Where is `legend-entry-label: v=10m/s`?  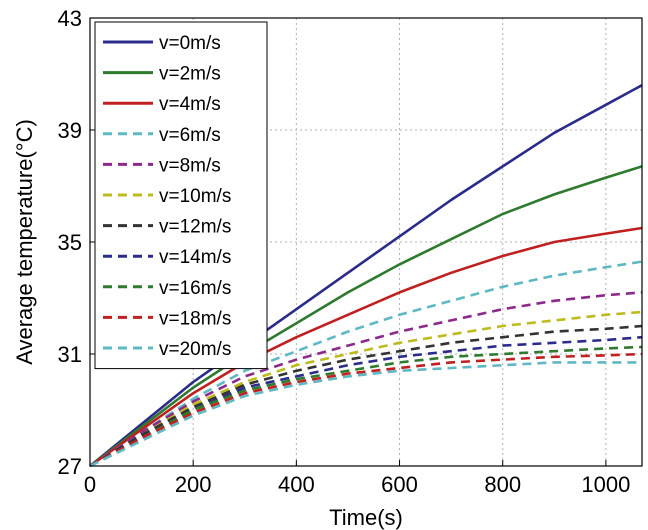 legend-entry-label: v=10m/s is located at coordinates (195, 196).